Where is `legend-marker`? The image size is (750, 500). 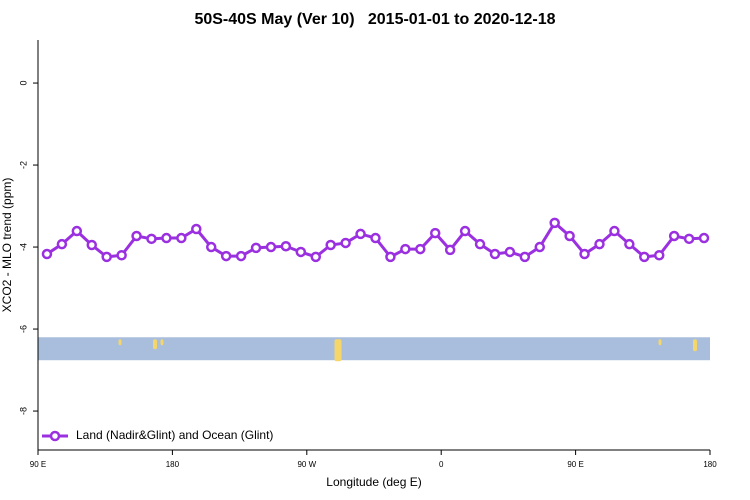 legend-marker is located at coordinates (55, 436).